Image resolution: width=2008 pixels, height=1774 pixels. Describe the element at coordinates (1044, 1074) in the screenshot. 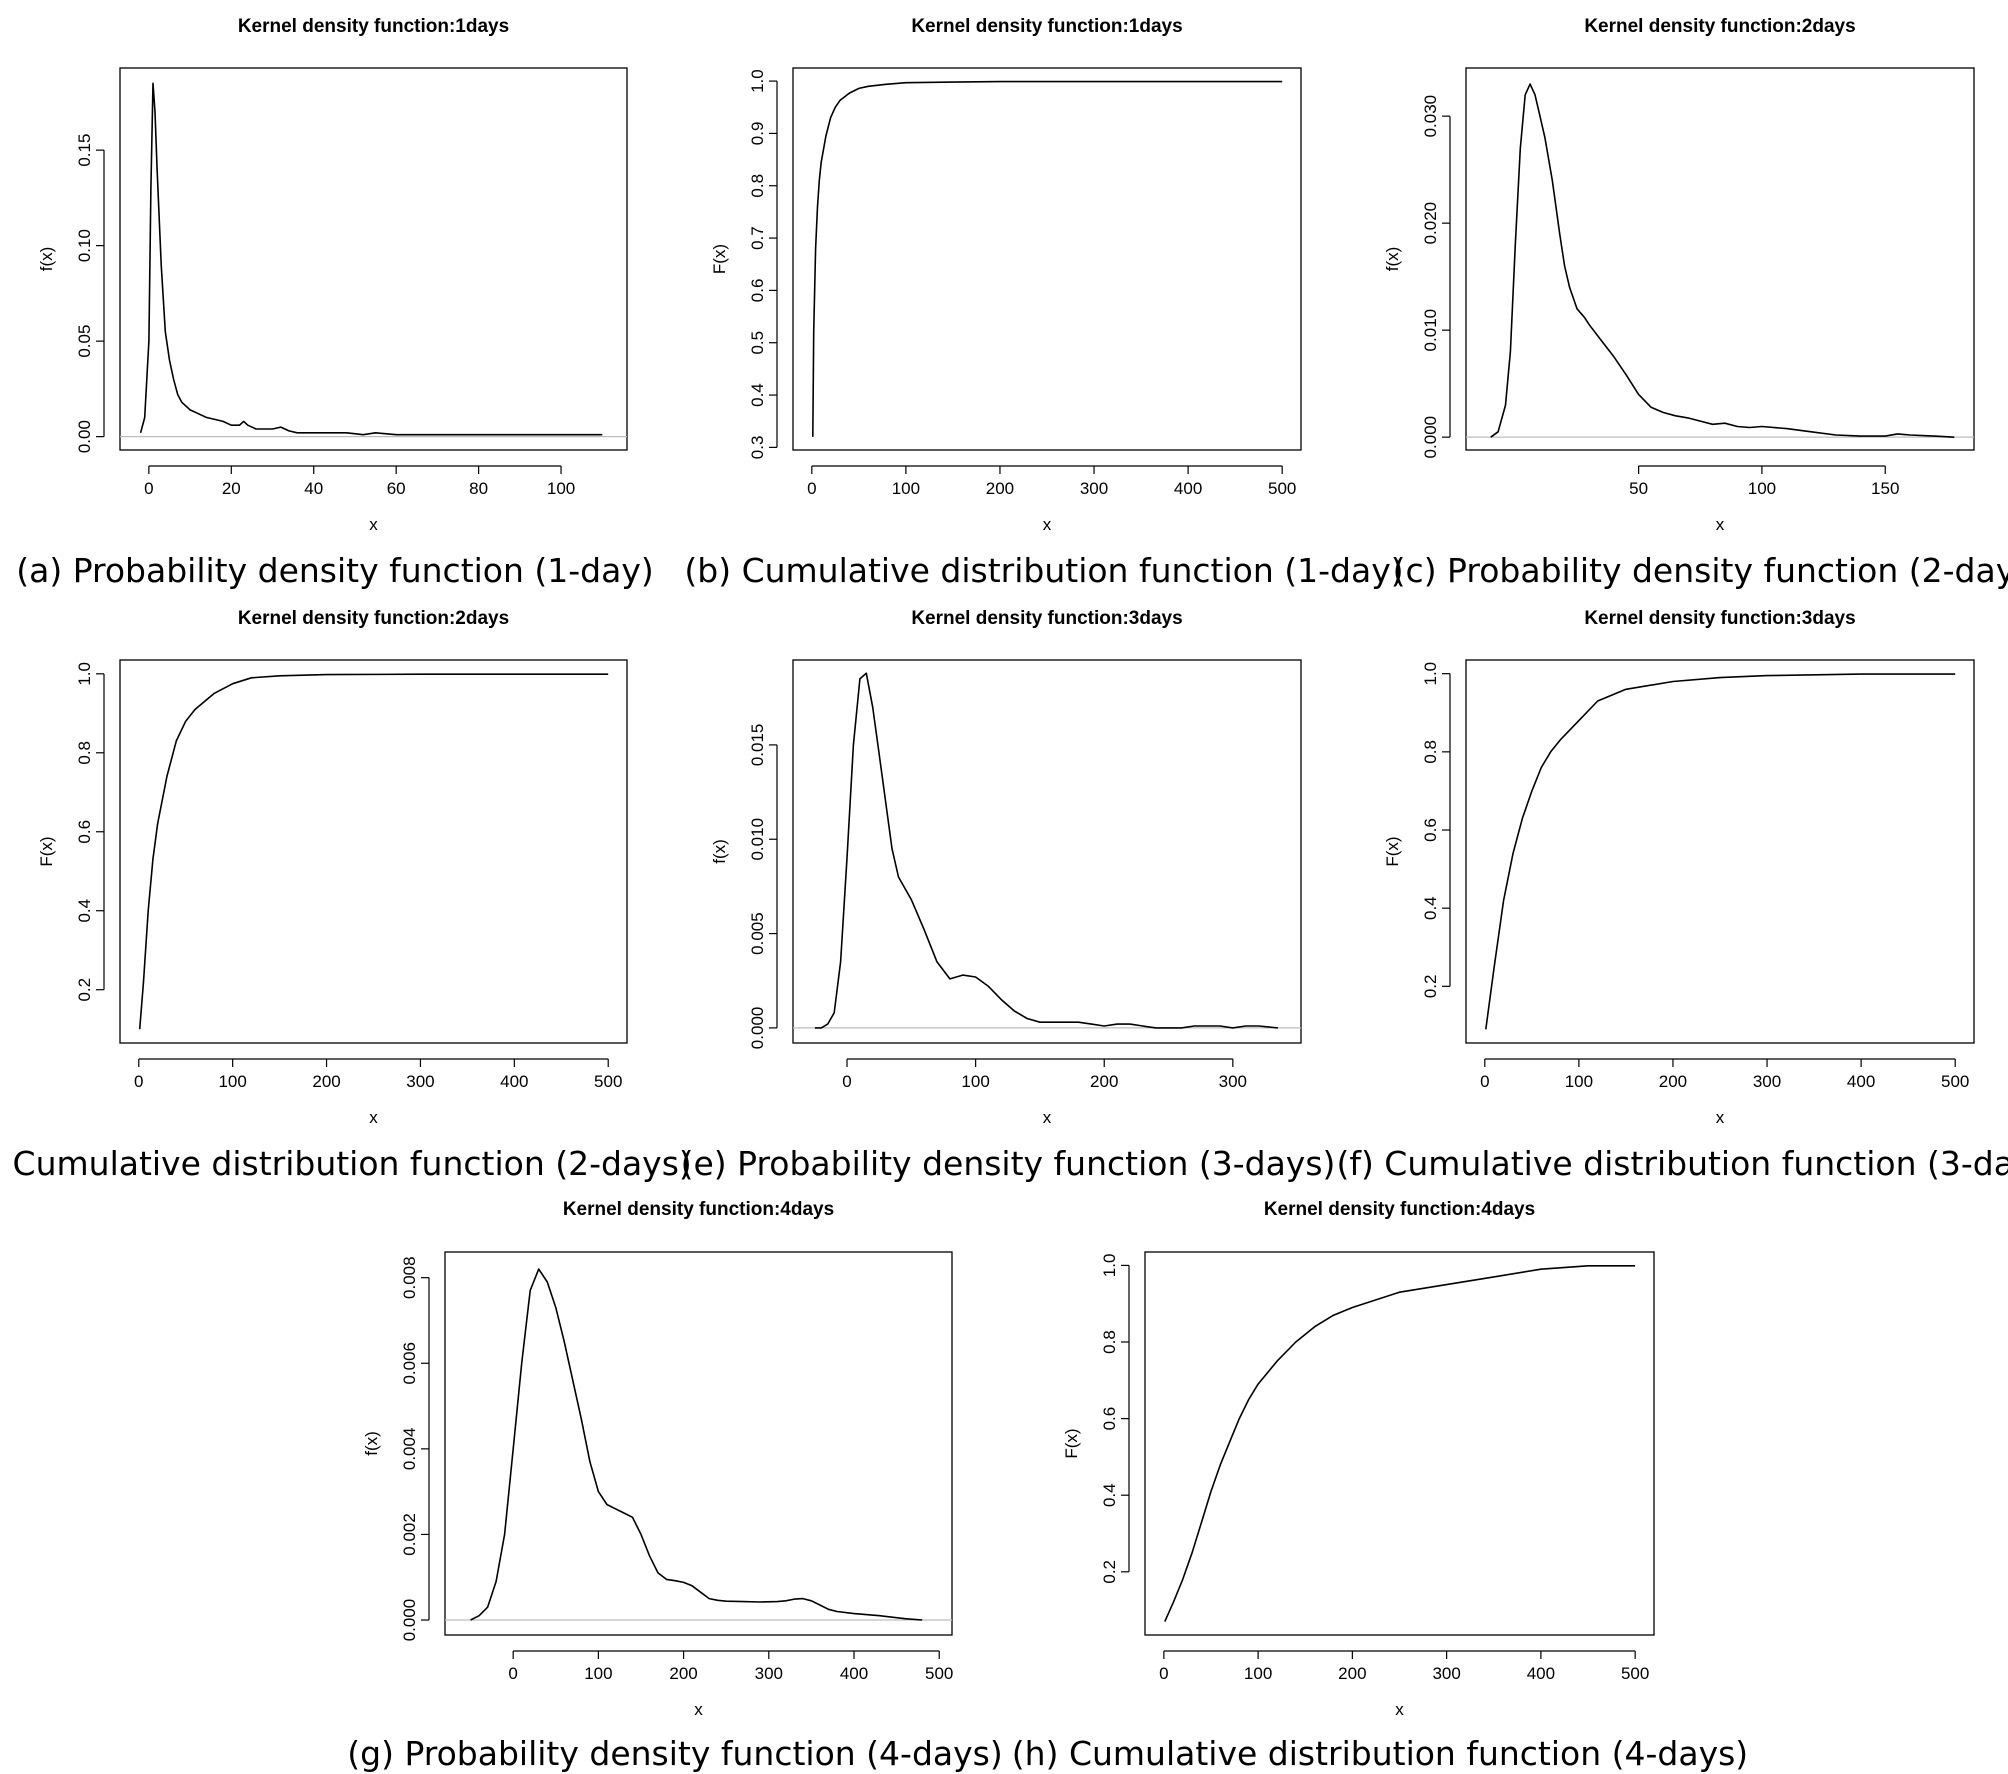

I see `x-axis: 0 100 200 300` at that location.